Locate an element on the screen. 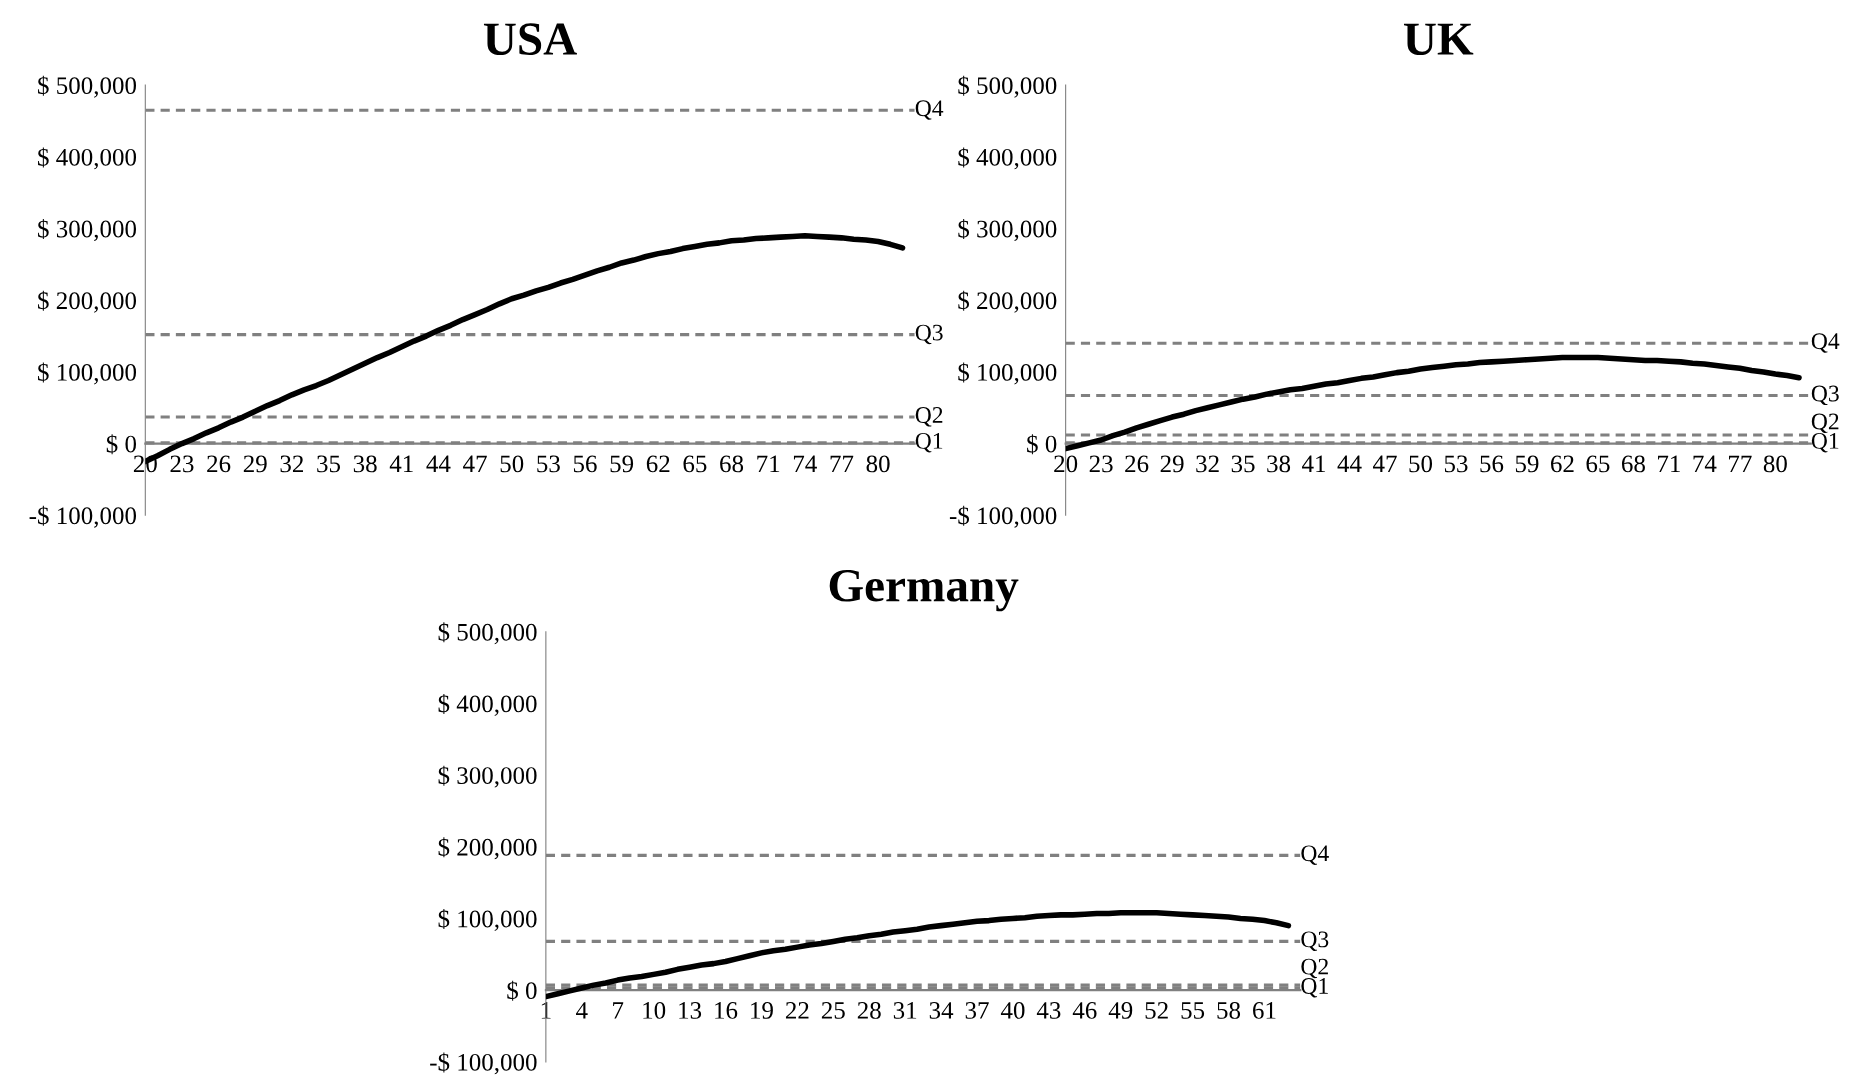 Image resolution: width=1863 pixels, height=1078 pixels. x-tick-label: 49 is located at coordinates (1120, 1010).